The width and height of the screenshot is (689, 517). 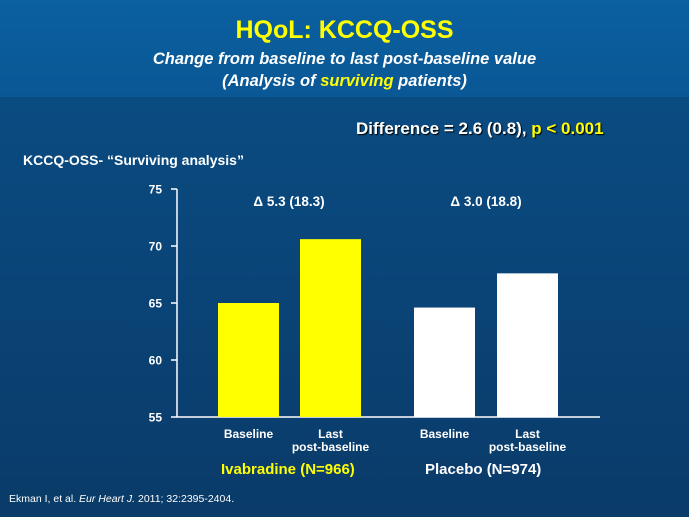 I want to click on difference-statement: Difference = 2.6 (0.8), p < 0.001, so click(x=480, y=129).